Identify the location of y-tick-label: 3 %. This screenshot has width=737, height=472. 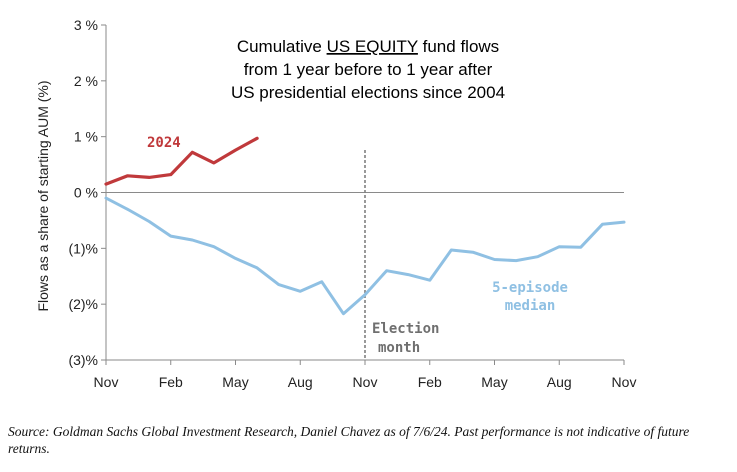
(86, 25).